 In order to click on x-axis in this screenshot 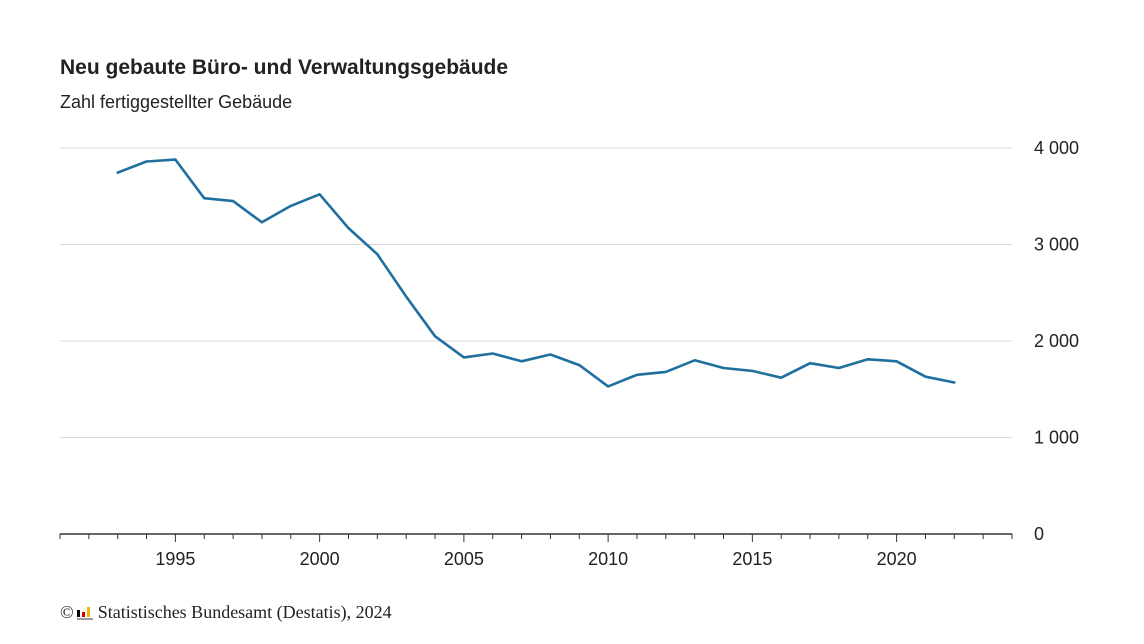, I will do `click(536, 537)`.